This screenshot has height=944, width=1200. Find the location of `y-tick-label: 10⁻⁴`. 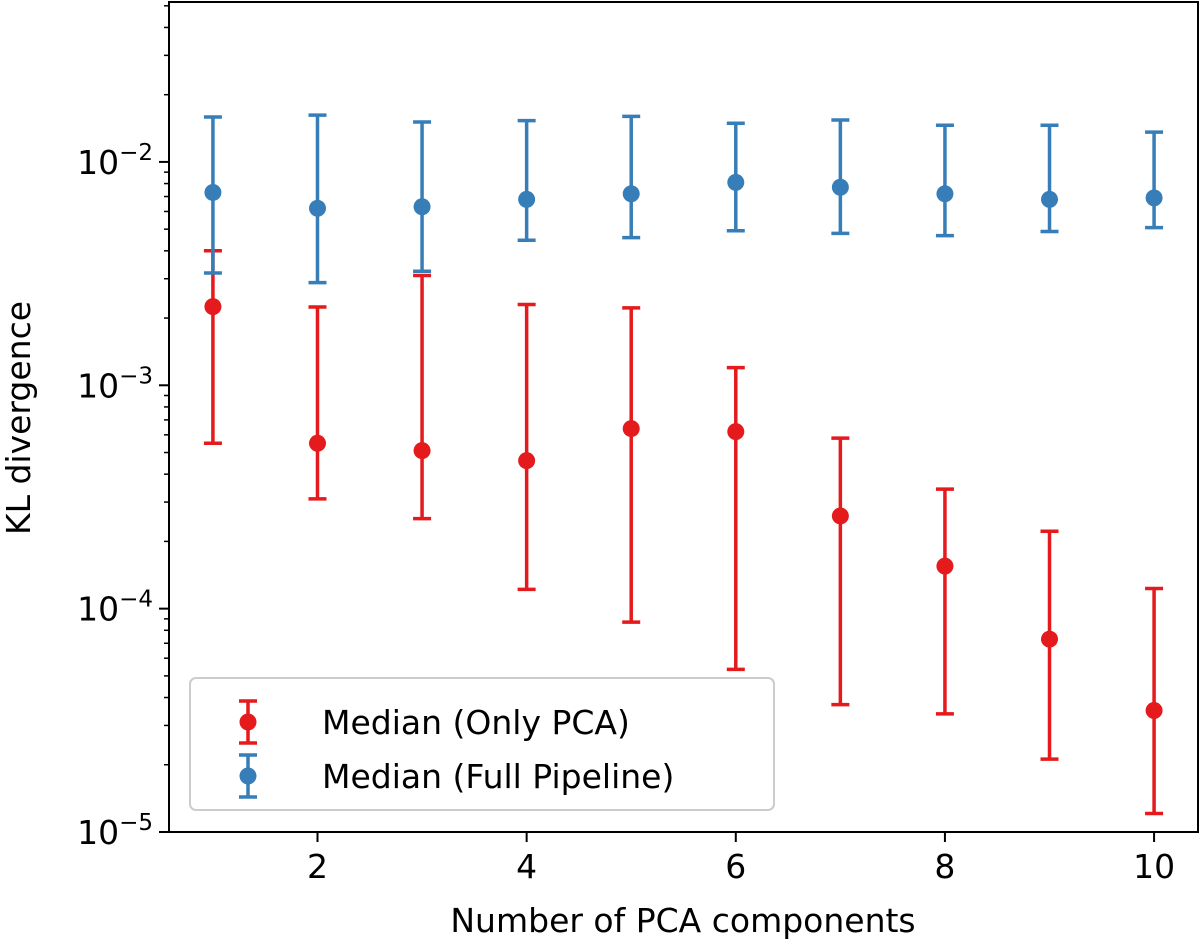

y-tick-label: 10⁻⁴ is located at coordinates (115, 608).